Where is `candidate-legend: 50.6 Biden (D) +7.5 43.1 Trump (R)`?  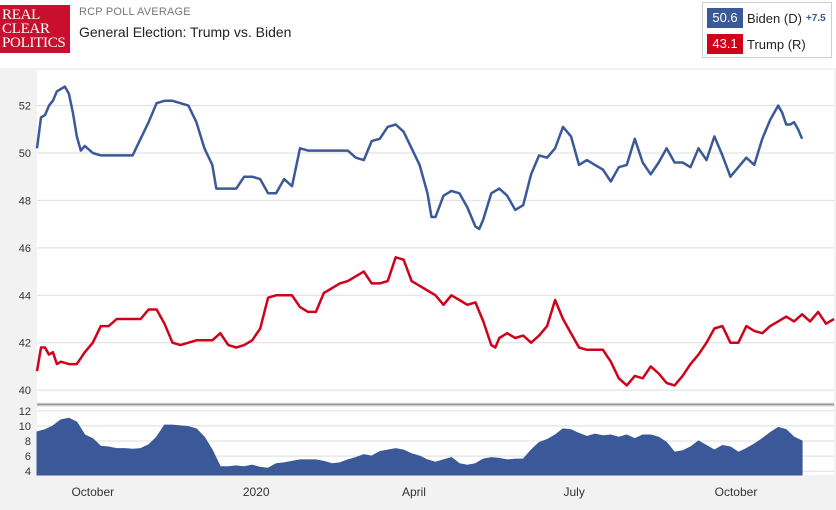 candidate-legend: 50.6 Biden (D) +7.5 43.1 Trump (R) is located at coordinates (767, 30).